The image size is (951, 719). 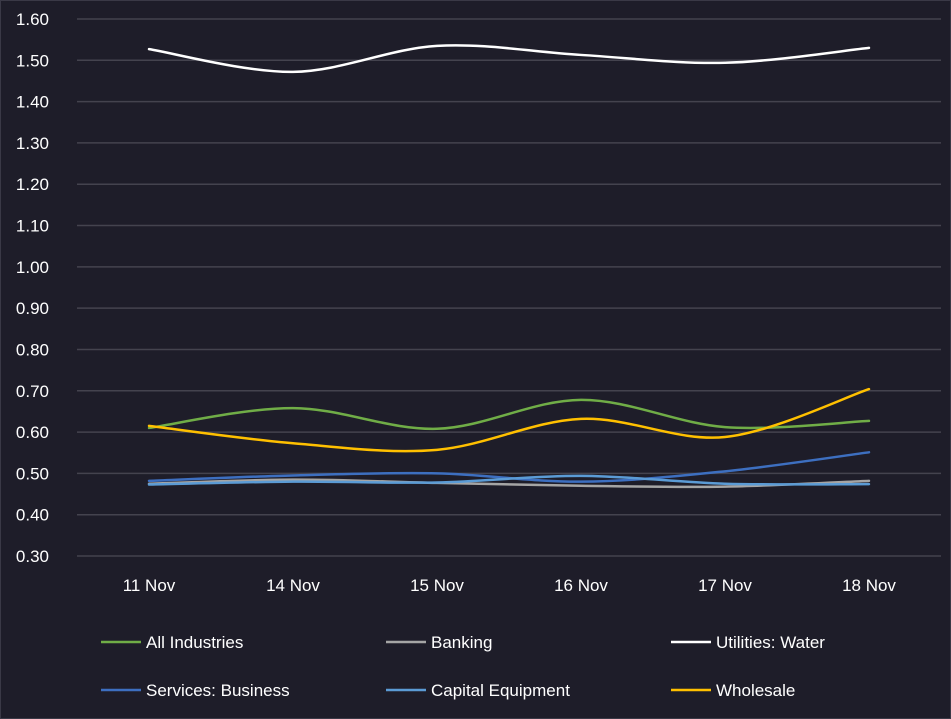 What do you see at coordinates (194, 642) in the screenshot?
I see `legend-label: All Industries` at bounding box center [194, 642].